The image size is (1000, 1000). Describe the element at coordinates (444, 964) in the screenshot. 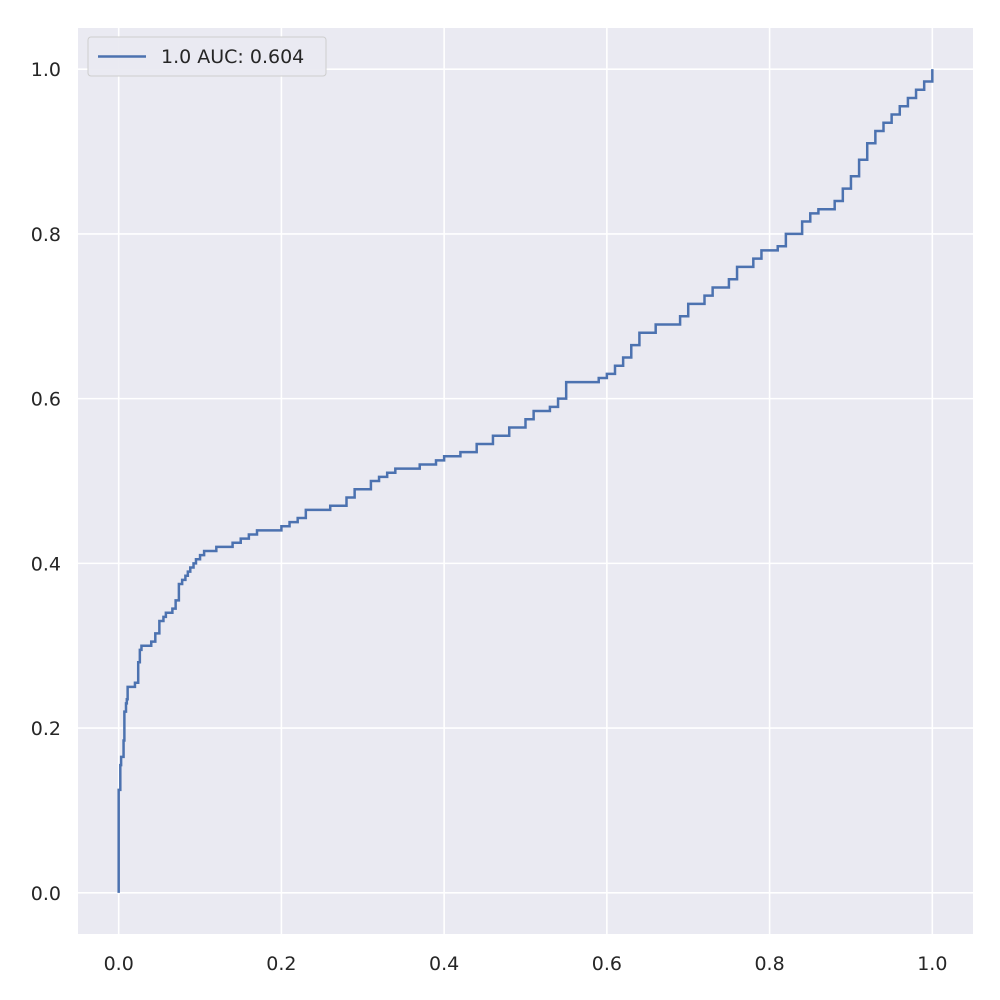

I see `x-tick-label: 0.4` at that location.